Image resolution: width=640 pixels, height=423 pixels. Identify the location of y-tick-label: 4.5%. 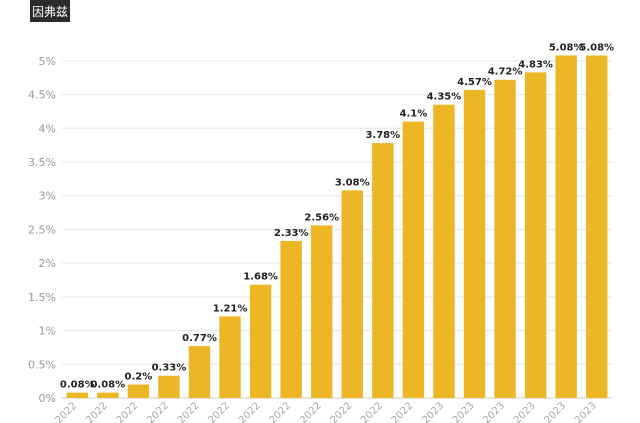
(42, 95).